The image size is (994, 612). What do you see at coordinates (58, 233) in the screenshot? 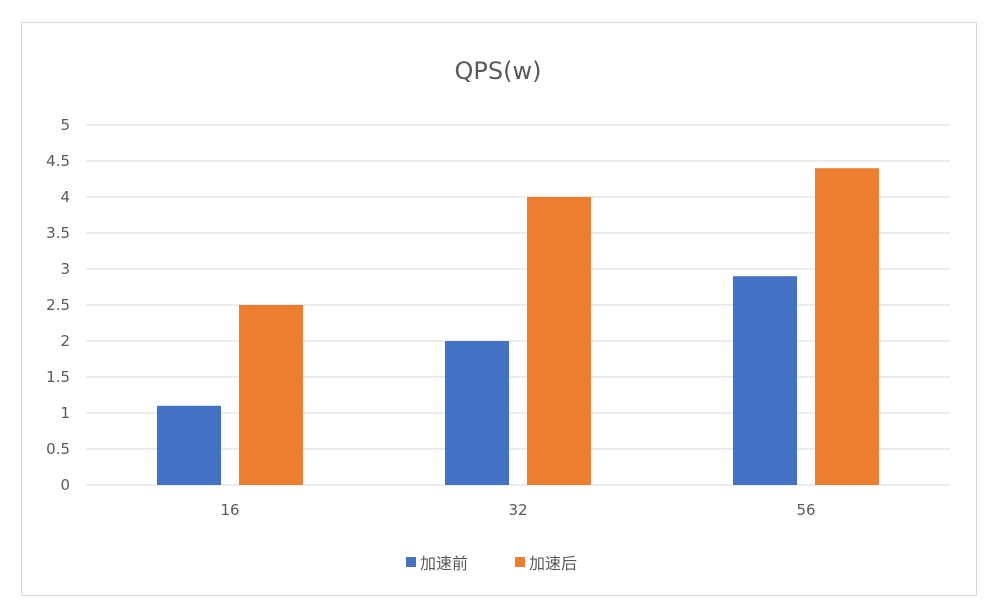
I see `y-tick-label: 3.5` at bounding box center [58, 233].